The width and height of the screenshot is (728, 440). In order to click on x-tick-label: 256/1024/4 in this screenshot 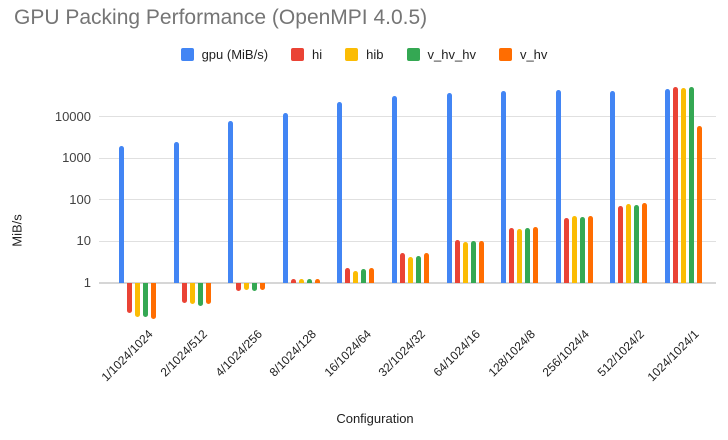, I will do `click(566, 353)`.